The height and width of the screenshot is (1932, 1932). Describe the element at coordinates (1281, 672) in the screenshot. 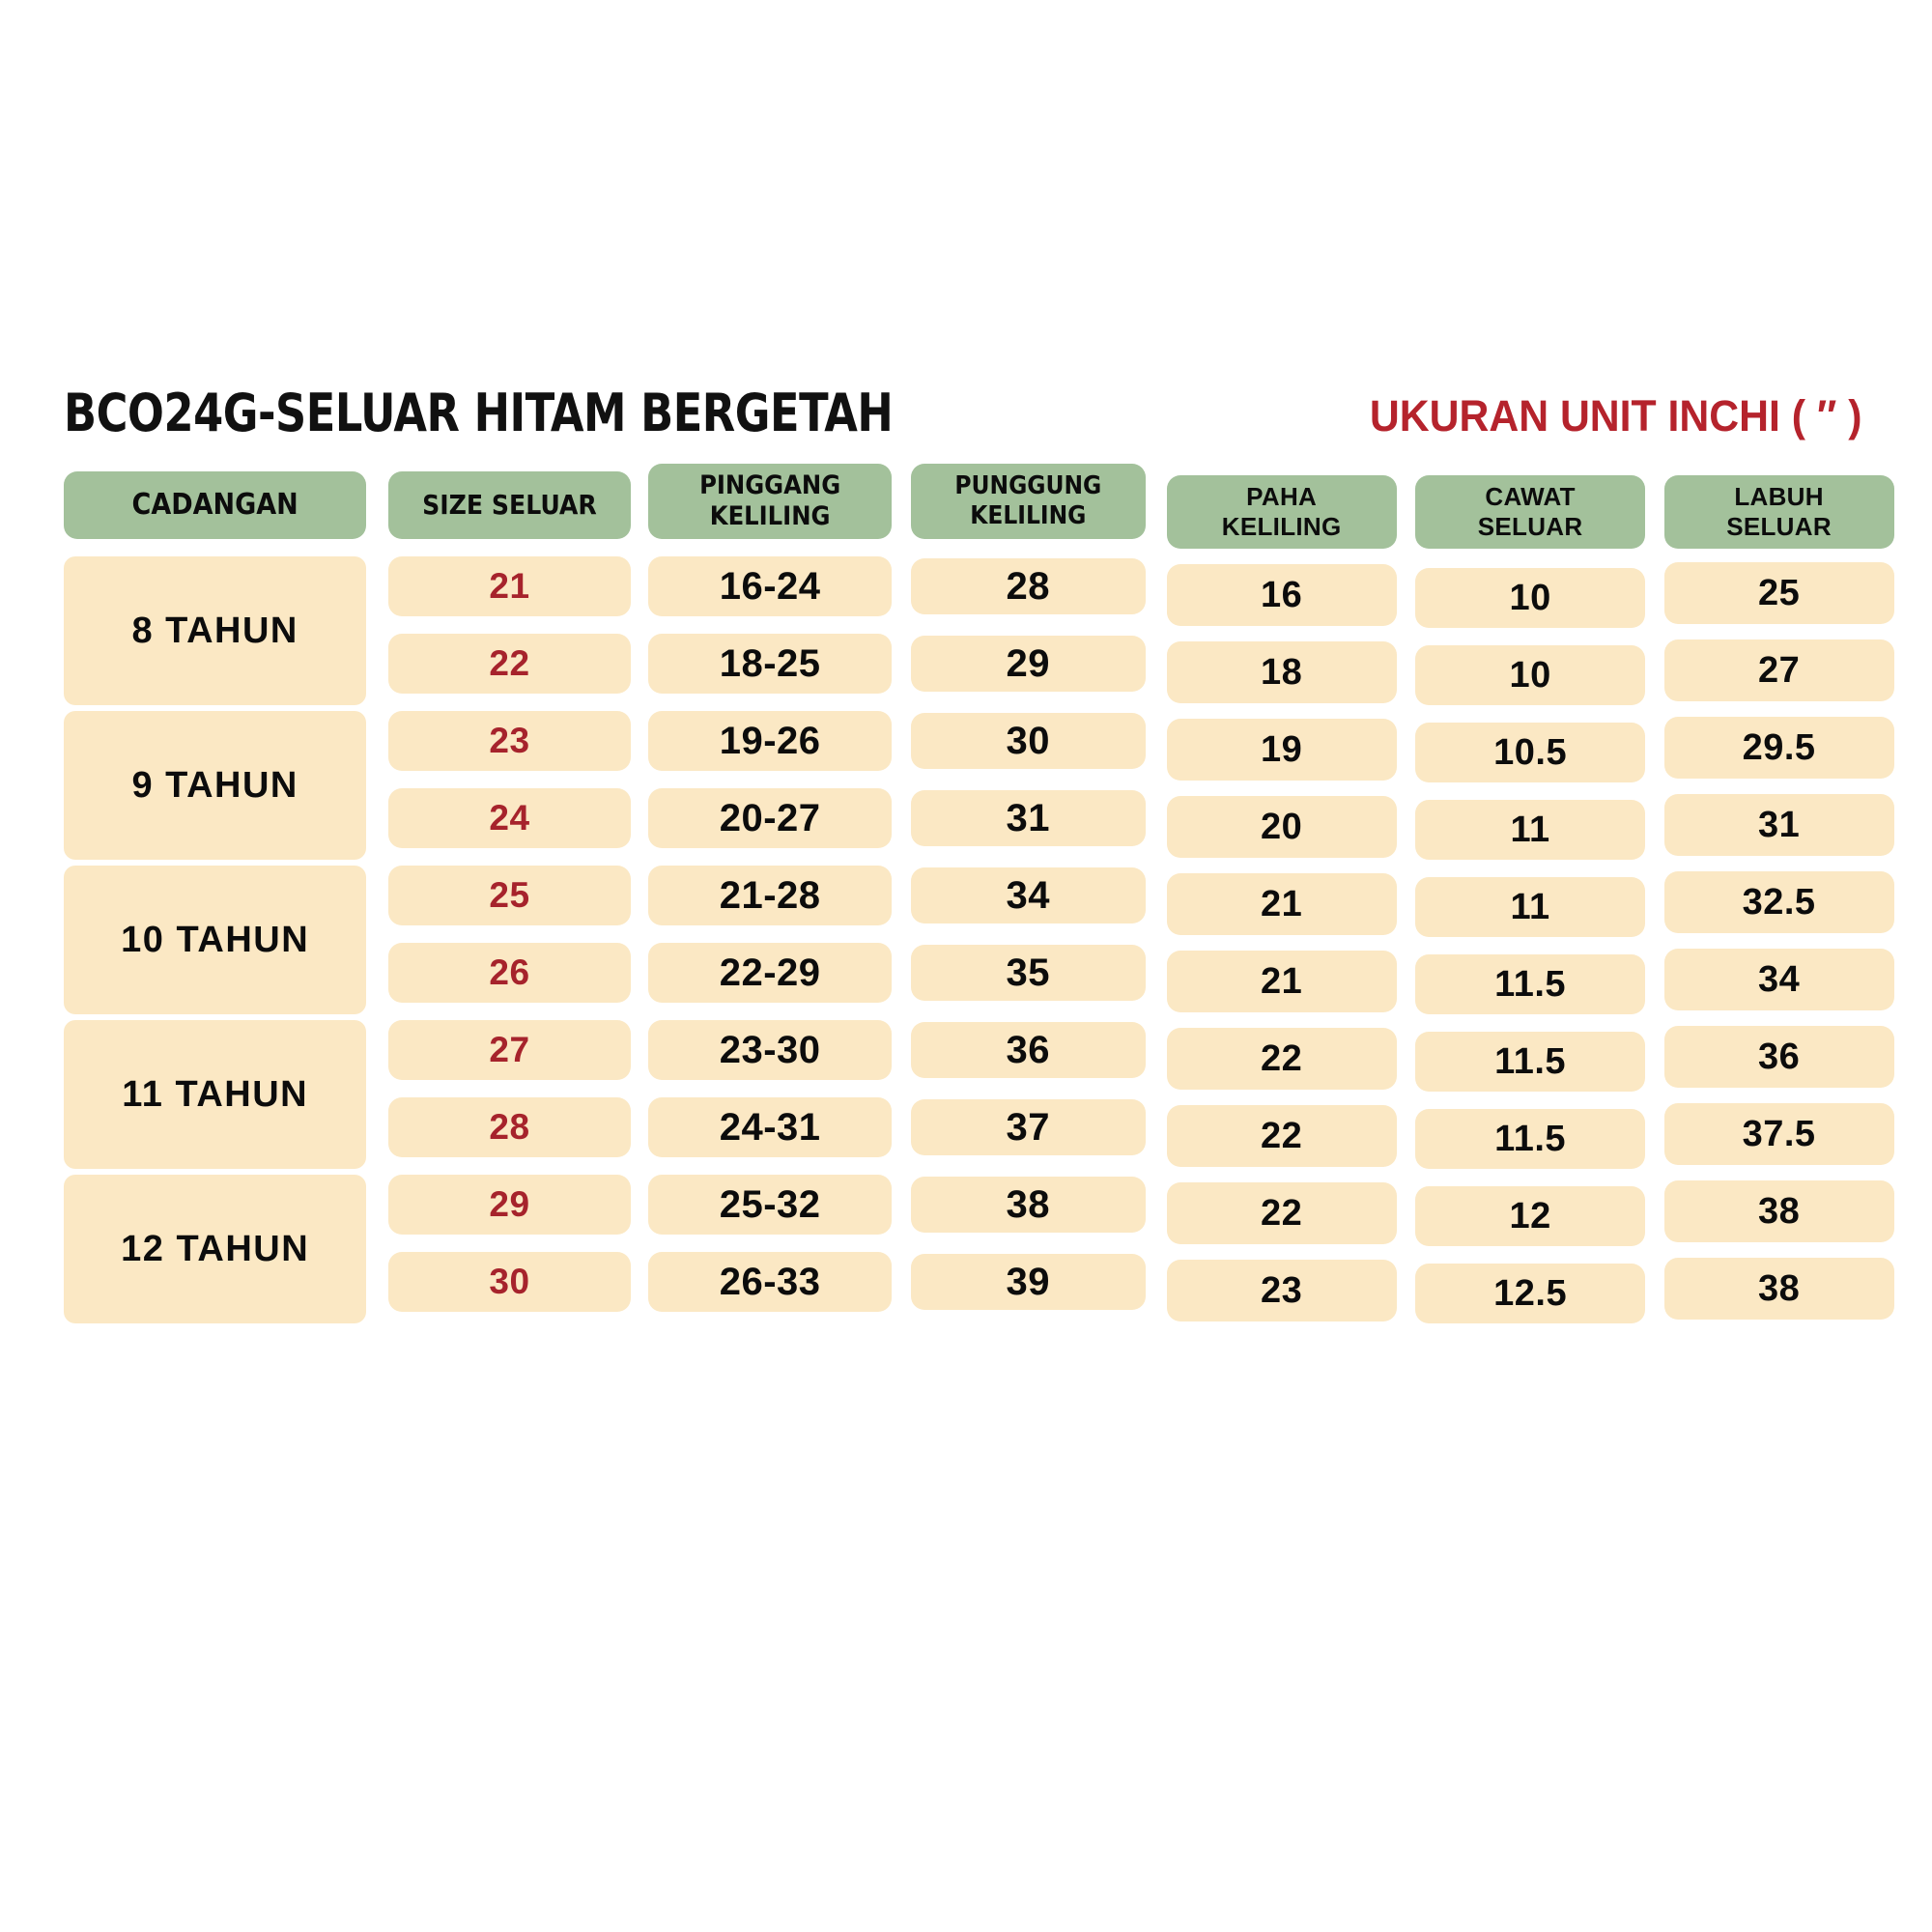

I see `cell-paha: 18` at that location.